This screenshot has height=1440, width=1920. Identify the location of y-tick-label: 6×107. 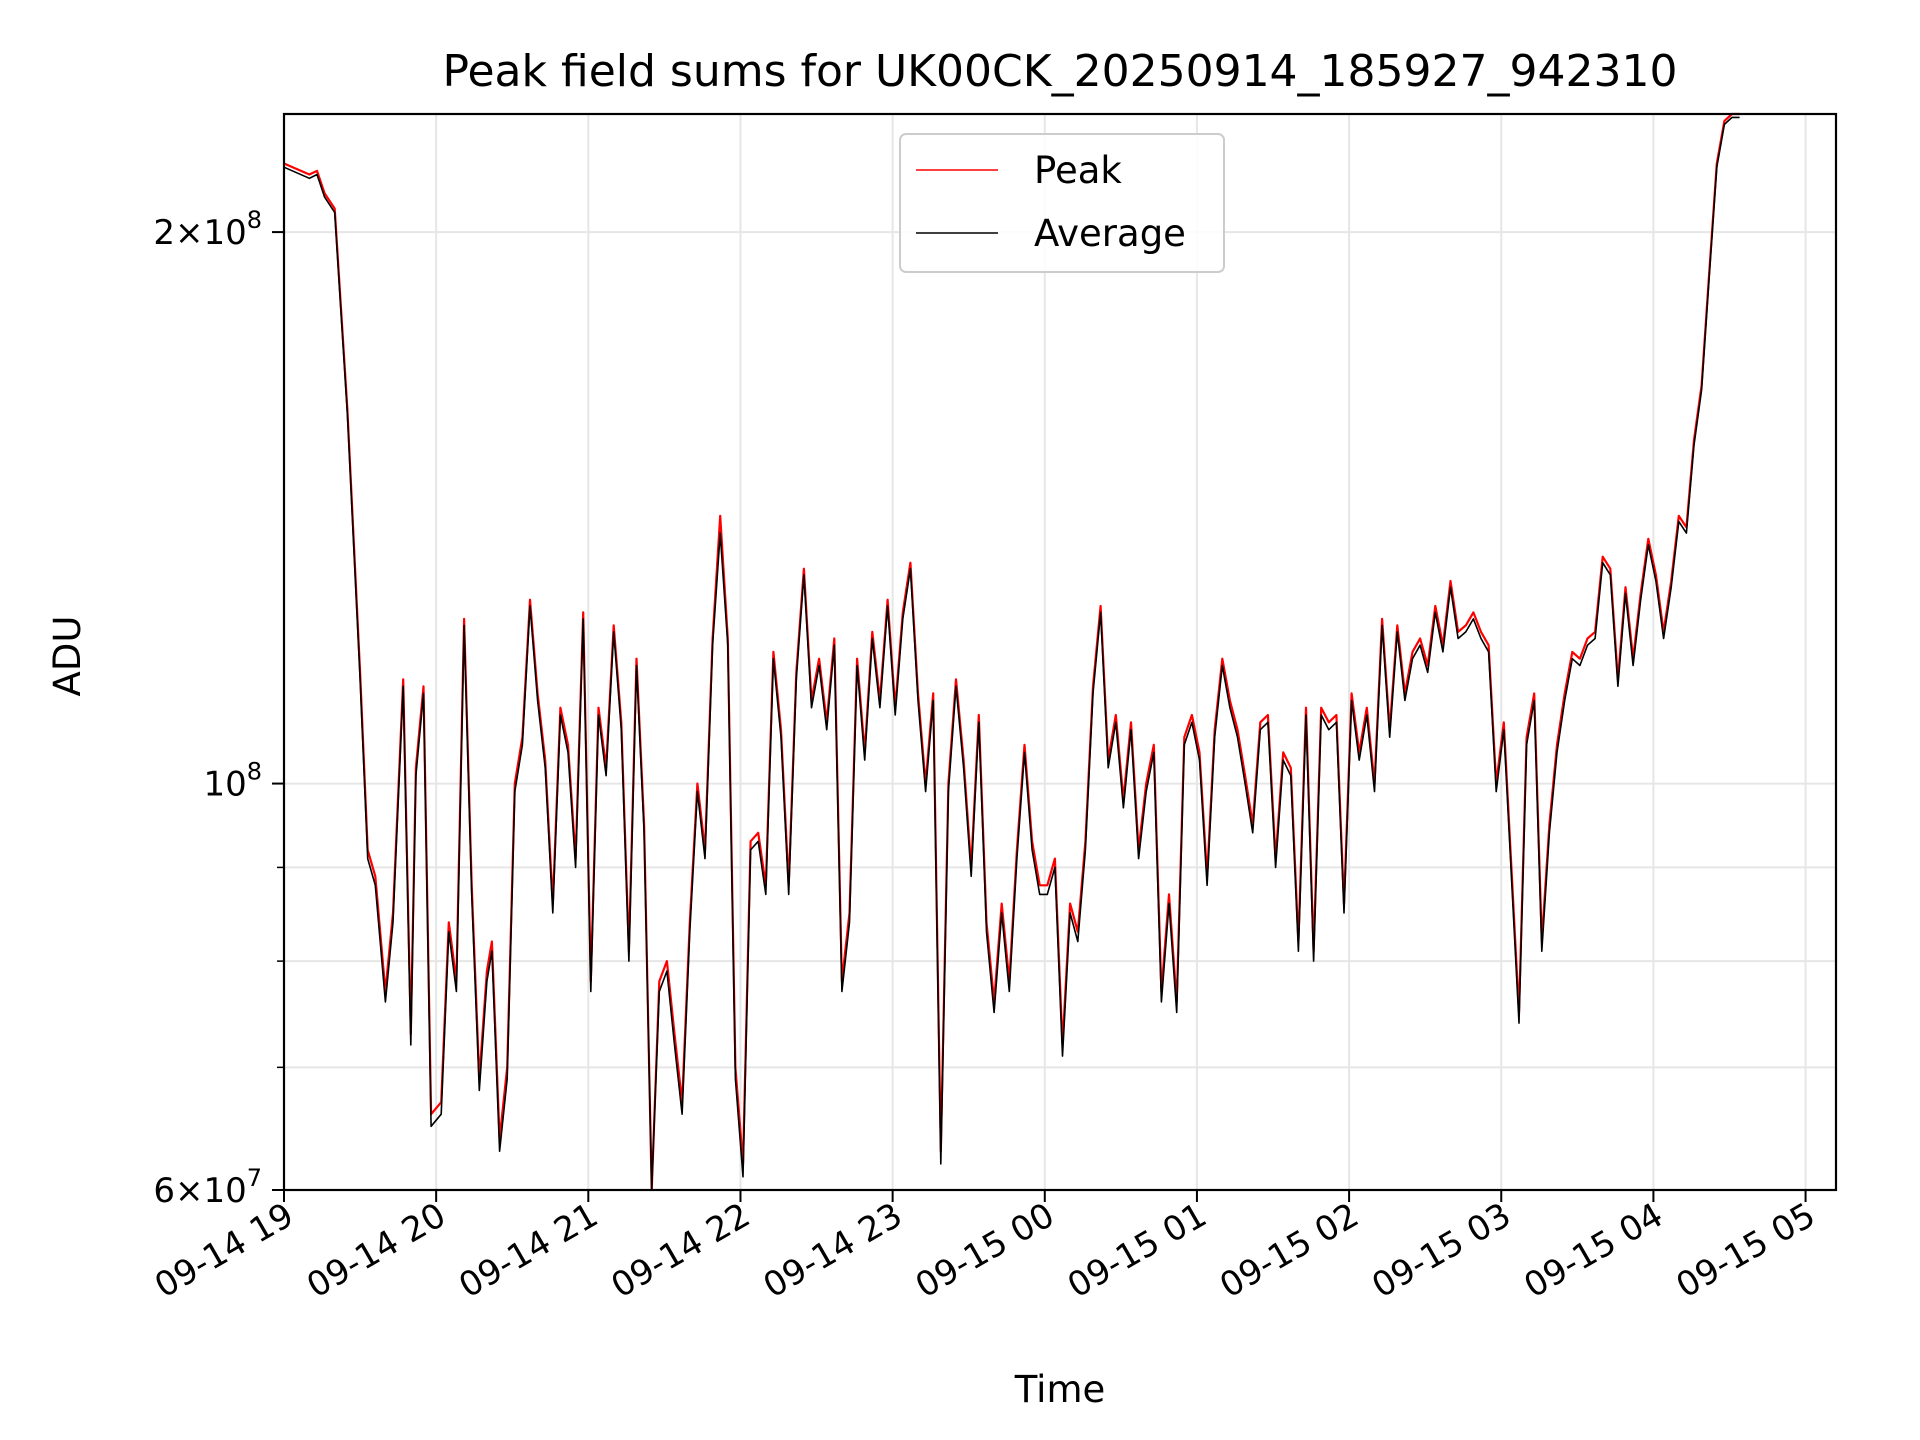
(207, 1187).